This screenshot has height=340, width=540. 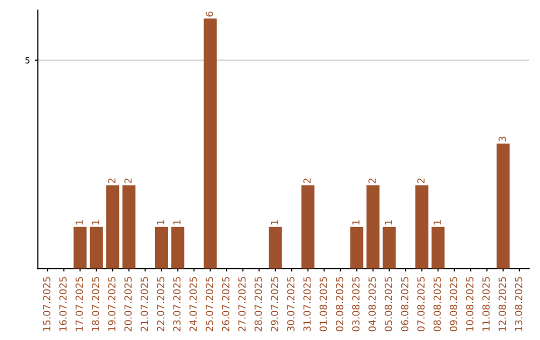 I want to click on x-tick-label: 08.08.2025, so click(x=437, y=304).